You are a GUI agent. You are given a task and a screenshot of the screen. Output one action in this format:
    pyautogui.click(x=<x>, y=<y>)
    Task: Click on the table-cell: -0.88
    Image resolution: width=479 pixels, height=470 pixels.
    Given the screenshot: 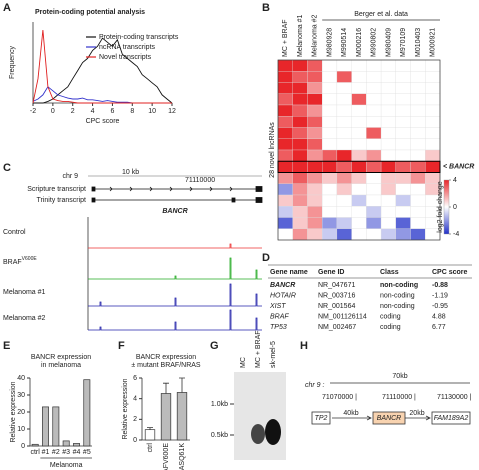 What is the action you would take?
    pyautogui.click(x=440, y=285)
    